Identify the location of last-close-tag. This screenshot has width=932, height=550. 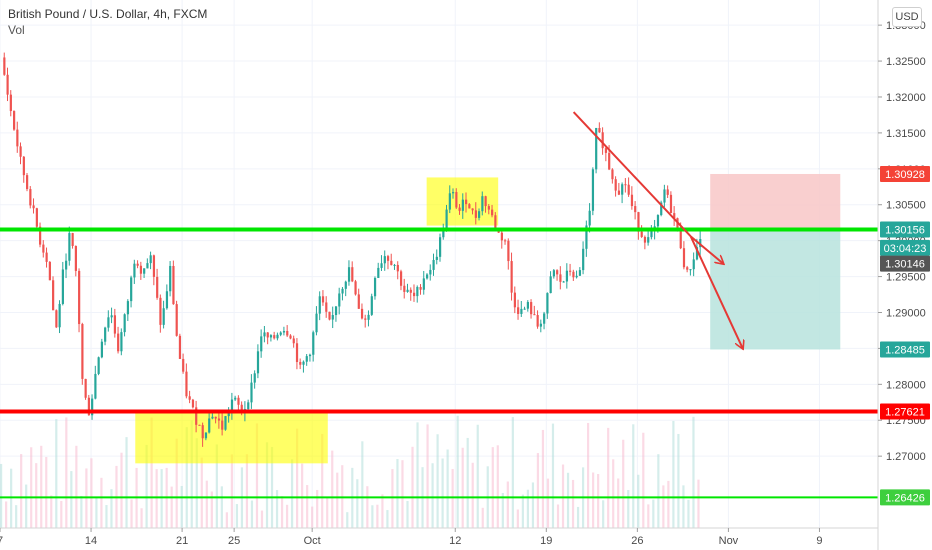
(905, 263).